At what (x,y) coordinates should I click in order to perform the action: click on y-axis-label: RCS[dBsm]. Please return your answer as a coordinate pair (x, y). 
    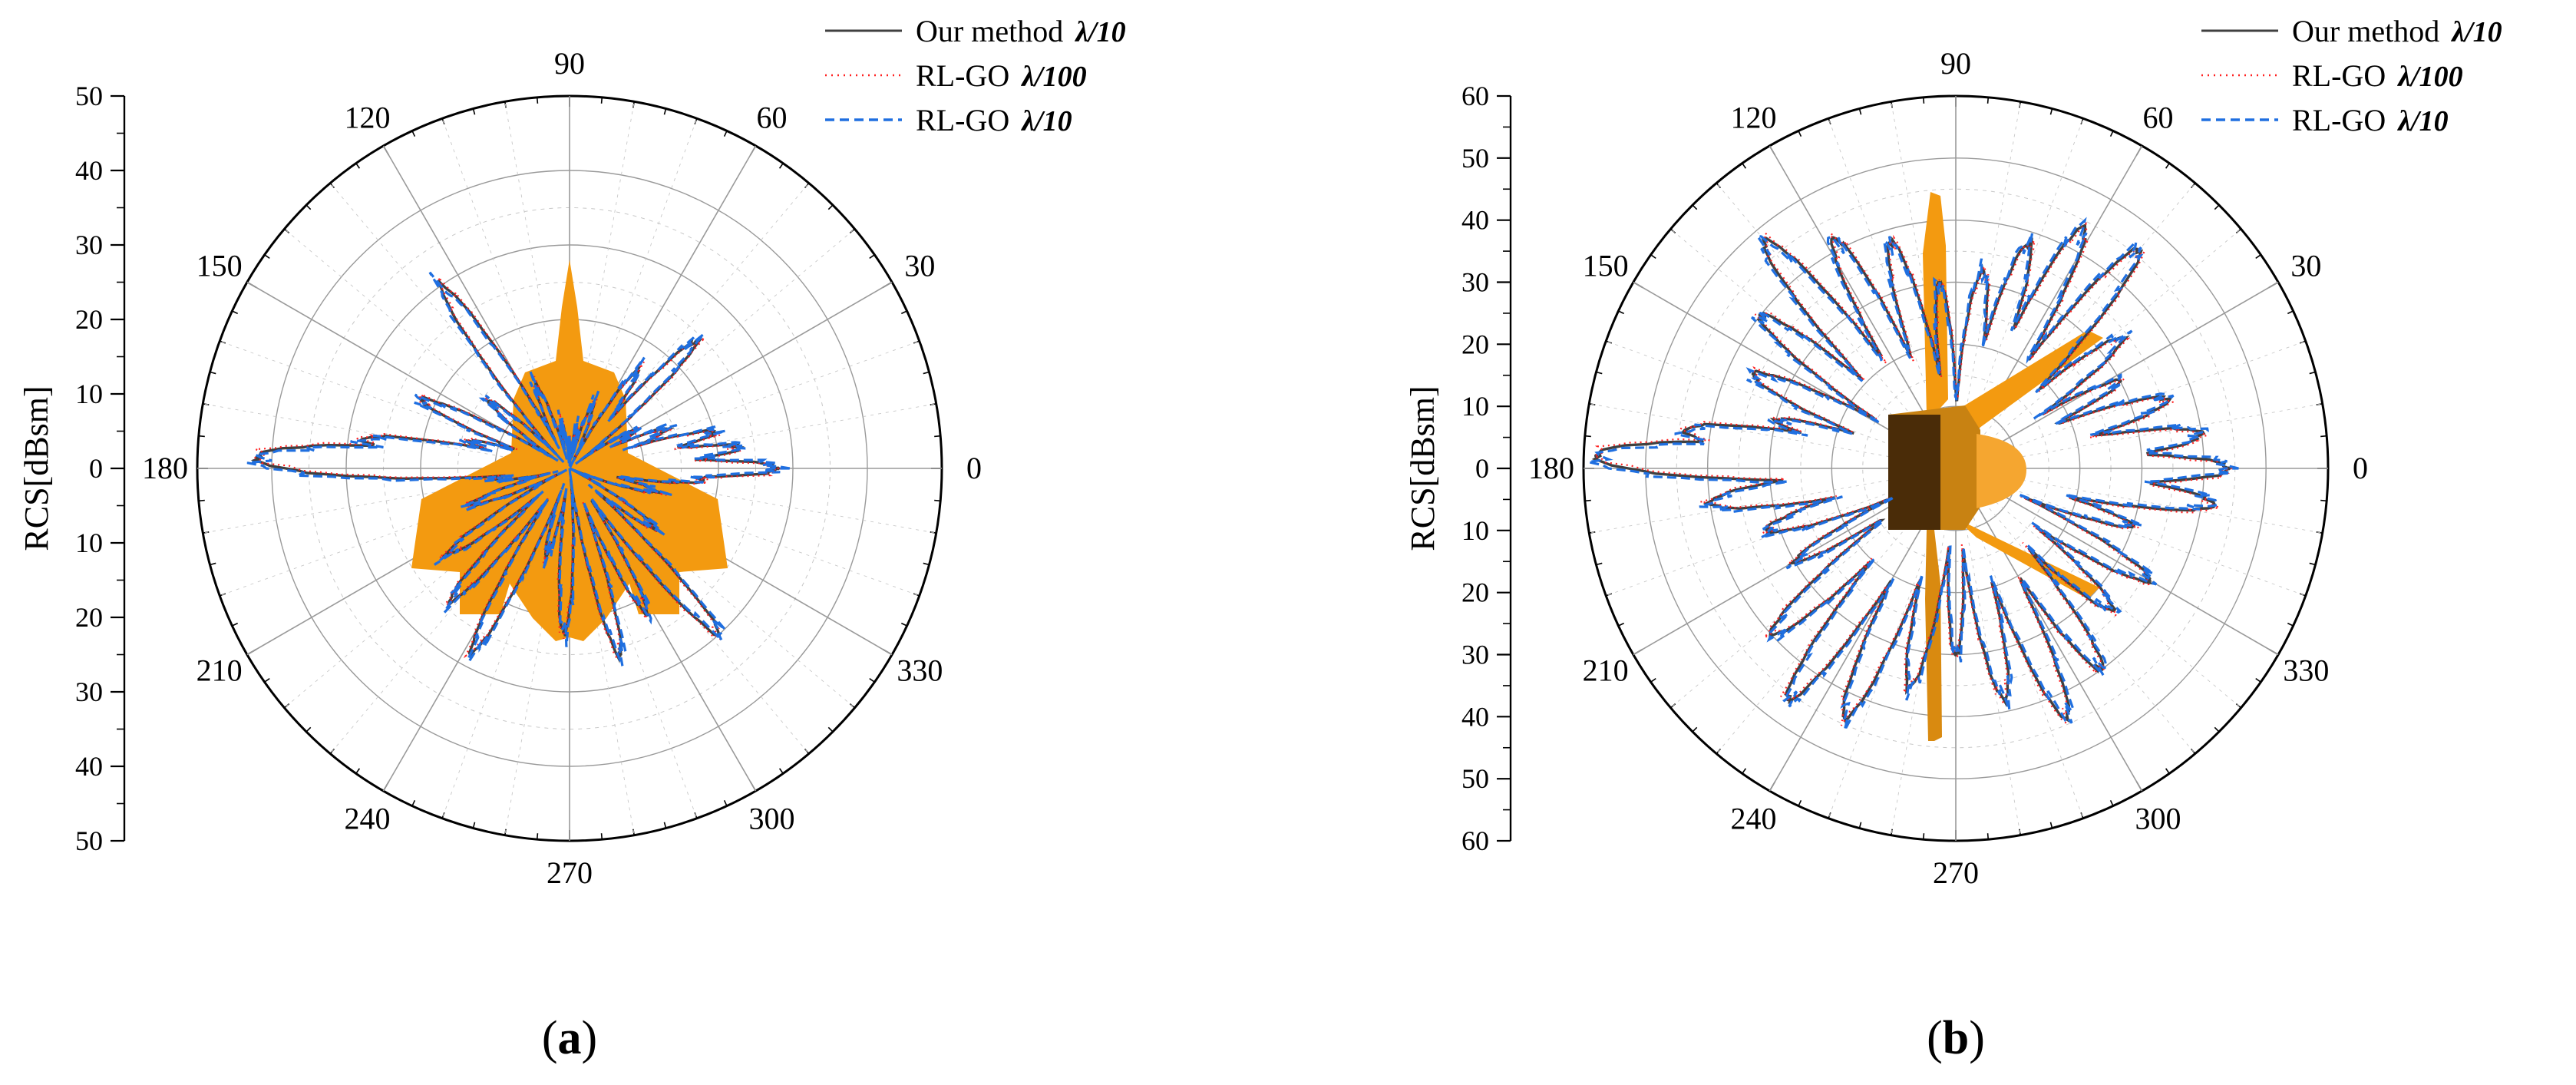
    Looking at the image, I should click on (1423, 468).